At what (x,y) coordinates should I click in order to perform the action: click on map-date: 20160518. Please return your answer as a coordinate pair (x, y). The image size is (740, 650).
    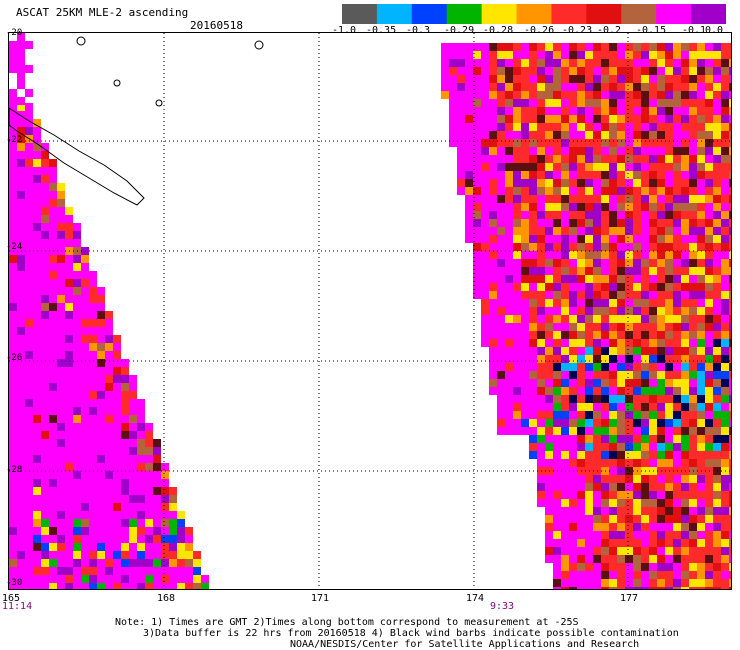
    Looking at the image, I should click on (216, 25).